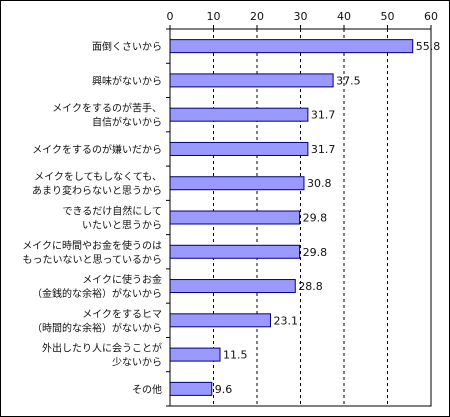 The height and width of the screenshot is (417, 450). I want to click on category-label-line: 少ないから, so click(137, 363).